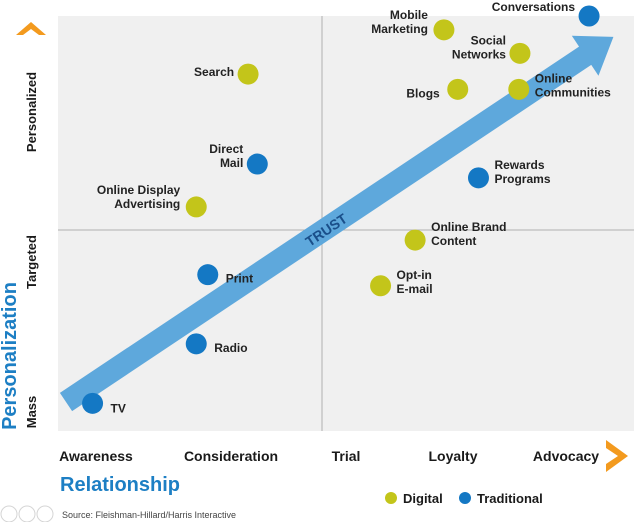 The width and height of the screenshot is (640, 522). What do you see at coordinates (479, 47) in the screenshot?
I see `label-social-networks: Social Networks` at bounding box center [479, 47].